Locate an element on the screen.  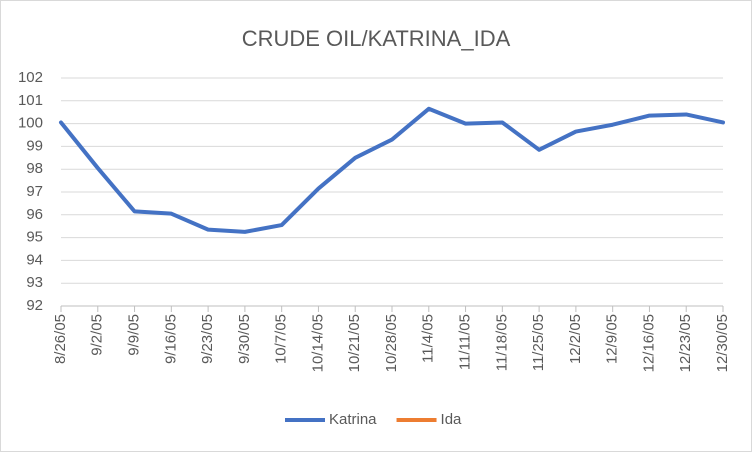
x-tick-label: 10/7/05 is located at coordinates (281, 339).